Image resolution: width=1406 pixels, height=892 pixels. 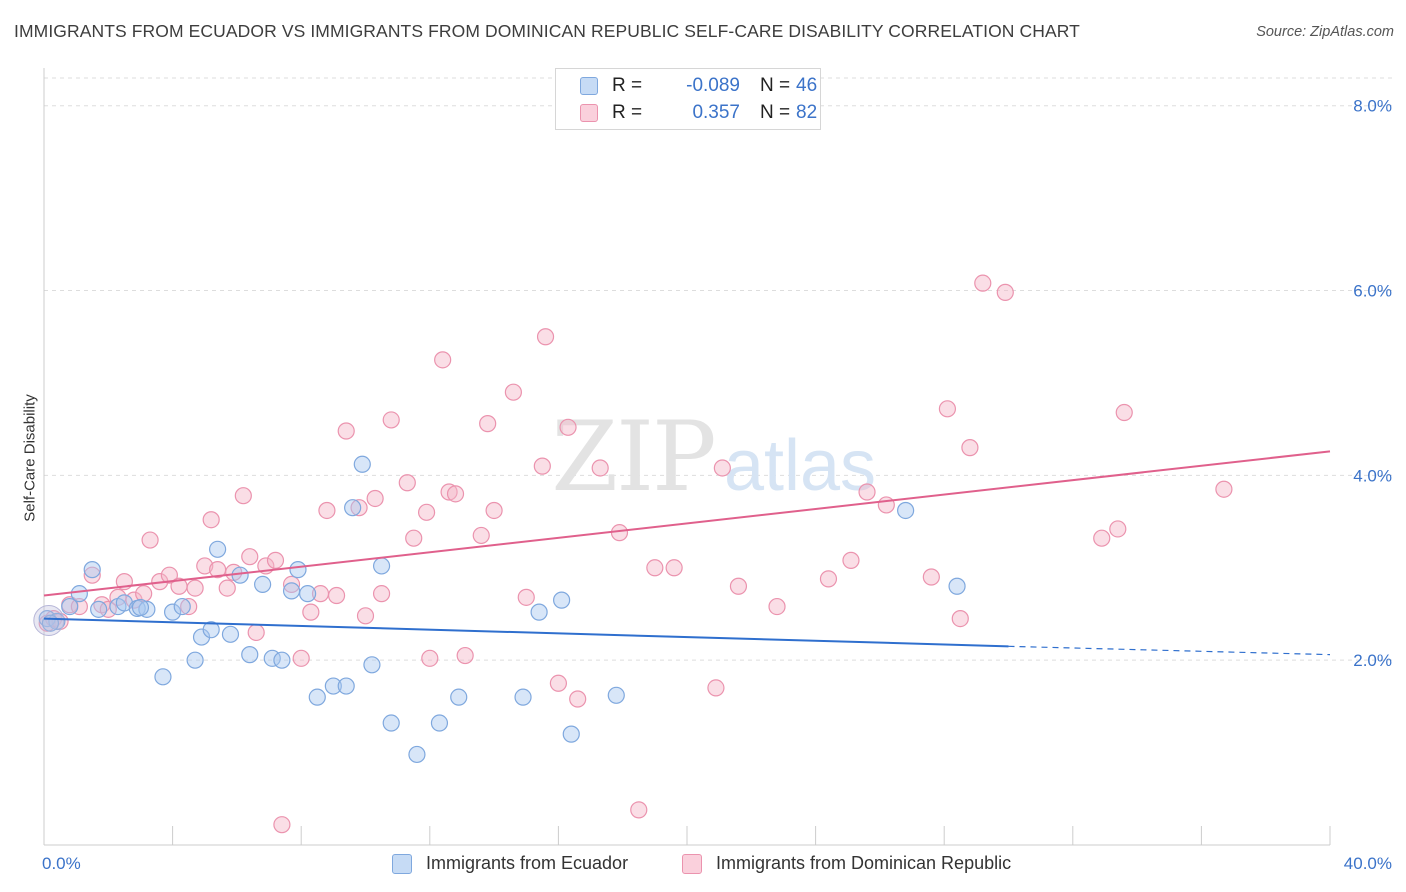 What do you see at coordinates (1368, 863) in the screenshot?
I see `x-tick-label: 40.0%` at bounding box center [1368, 863].